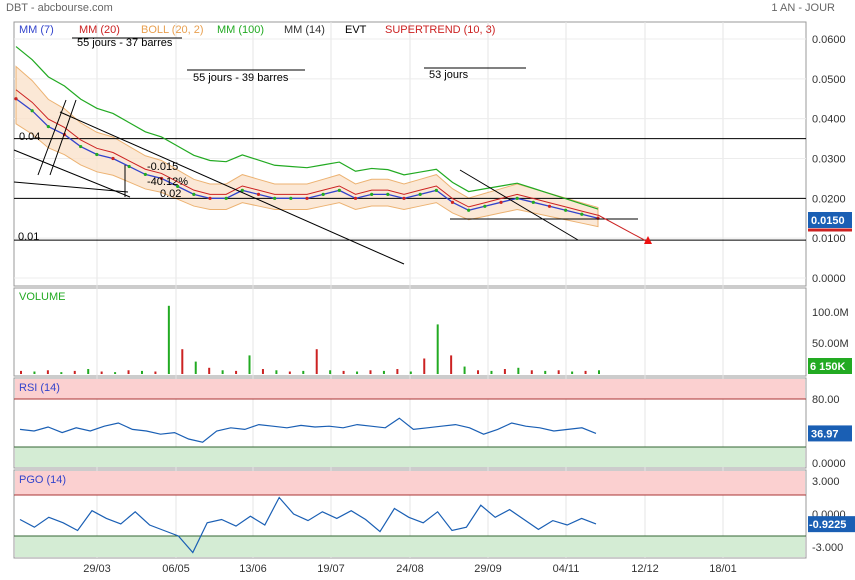 The image size is (855, 580). I want to click on price-y-tick: 0.0200, so click(829, 199).